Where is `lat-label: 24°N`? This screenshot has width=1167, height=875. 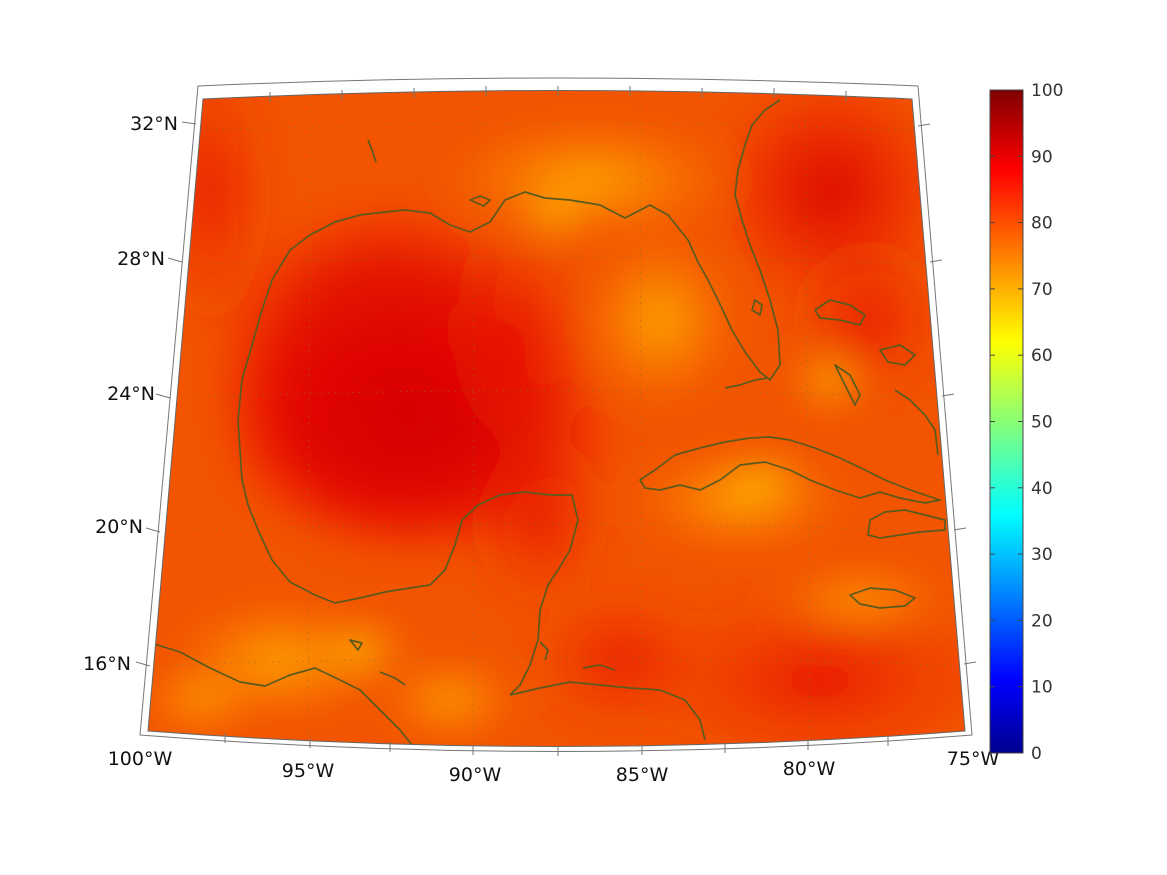 lat-label: 24°N is located at coordinates (131, 394).